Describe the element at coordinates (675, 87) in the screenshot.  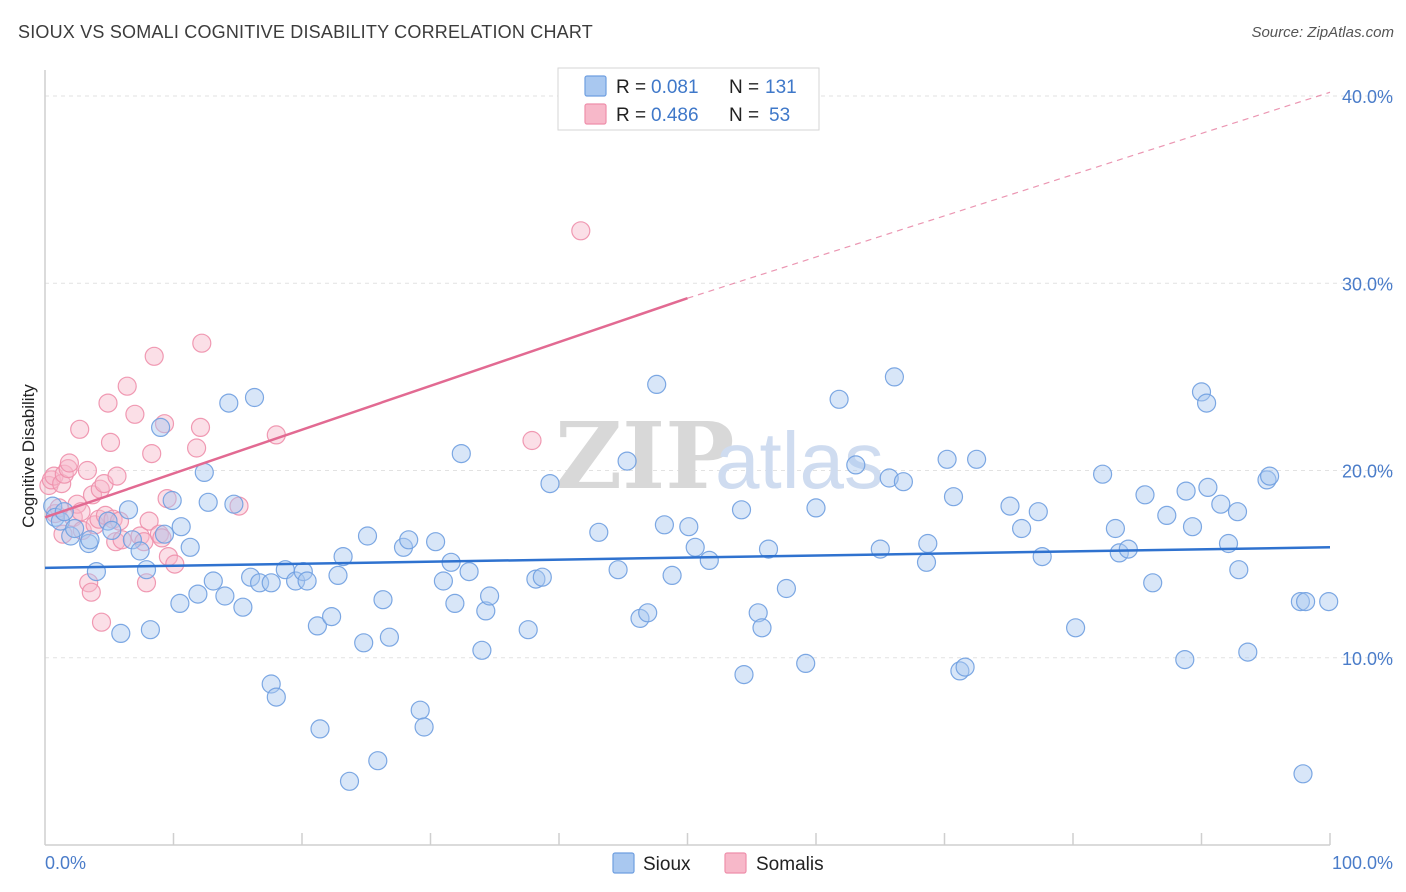
I see `sioux-r-value: 0.081` at that location.